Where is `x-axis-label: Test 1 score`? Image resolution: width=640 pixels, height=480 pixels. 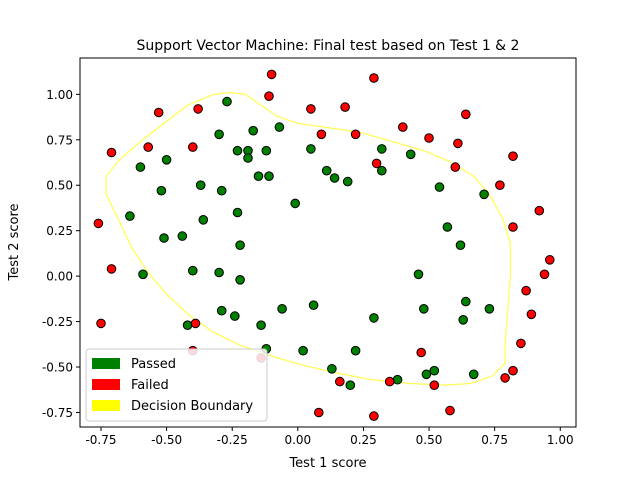 x-axis-label: Test 1 score is located at coordinates (327, 463).